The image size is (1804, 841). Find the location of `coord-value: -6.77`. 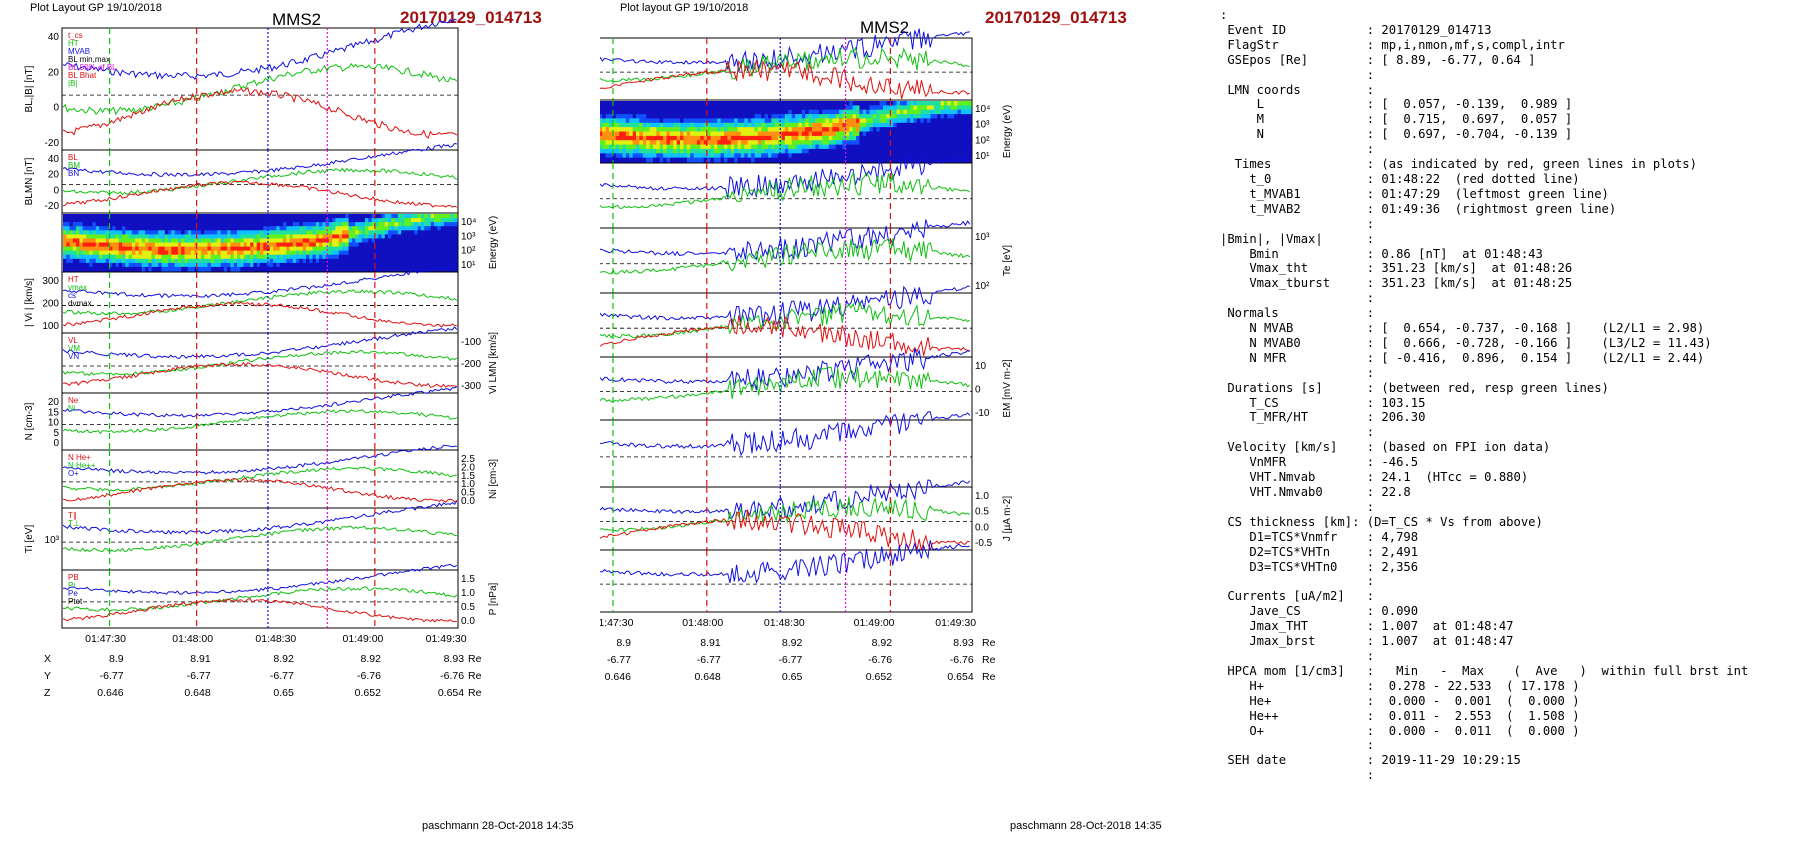

coord-value: -6.77 is located at coordinates (709, 660).